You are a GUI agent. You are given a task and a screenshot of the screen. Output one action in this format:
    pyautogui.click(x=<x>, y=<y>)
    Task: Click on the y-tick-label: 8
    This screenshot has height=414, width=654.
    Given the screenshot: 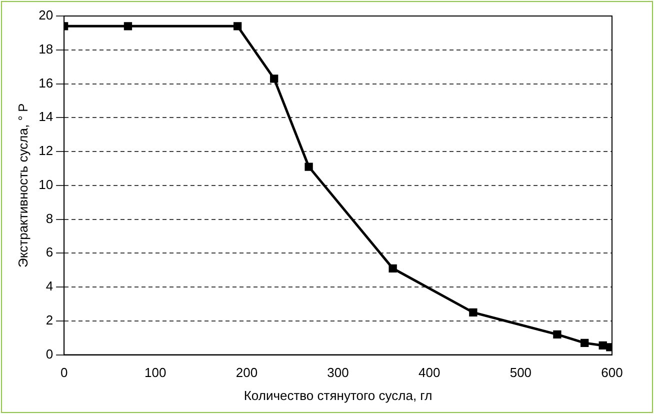 What is the action you would take?
    pyautogui.click(x=50, y=218)
    